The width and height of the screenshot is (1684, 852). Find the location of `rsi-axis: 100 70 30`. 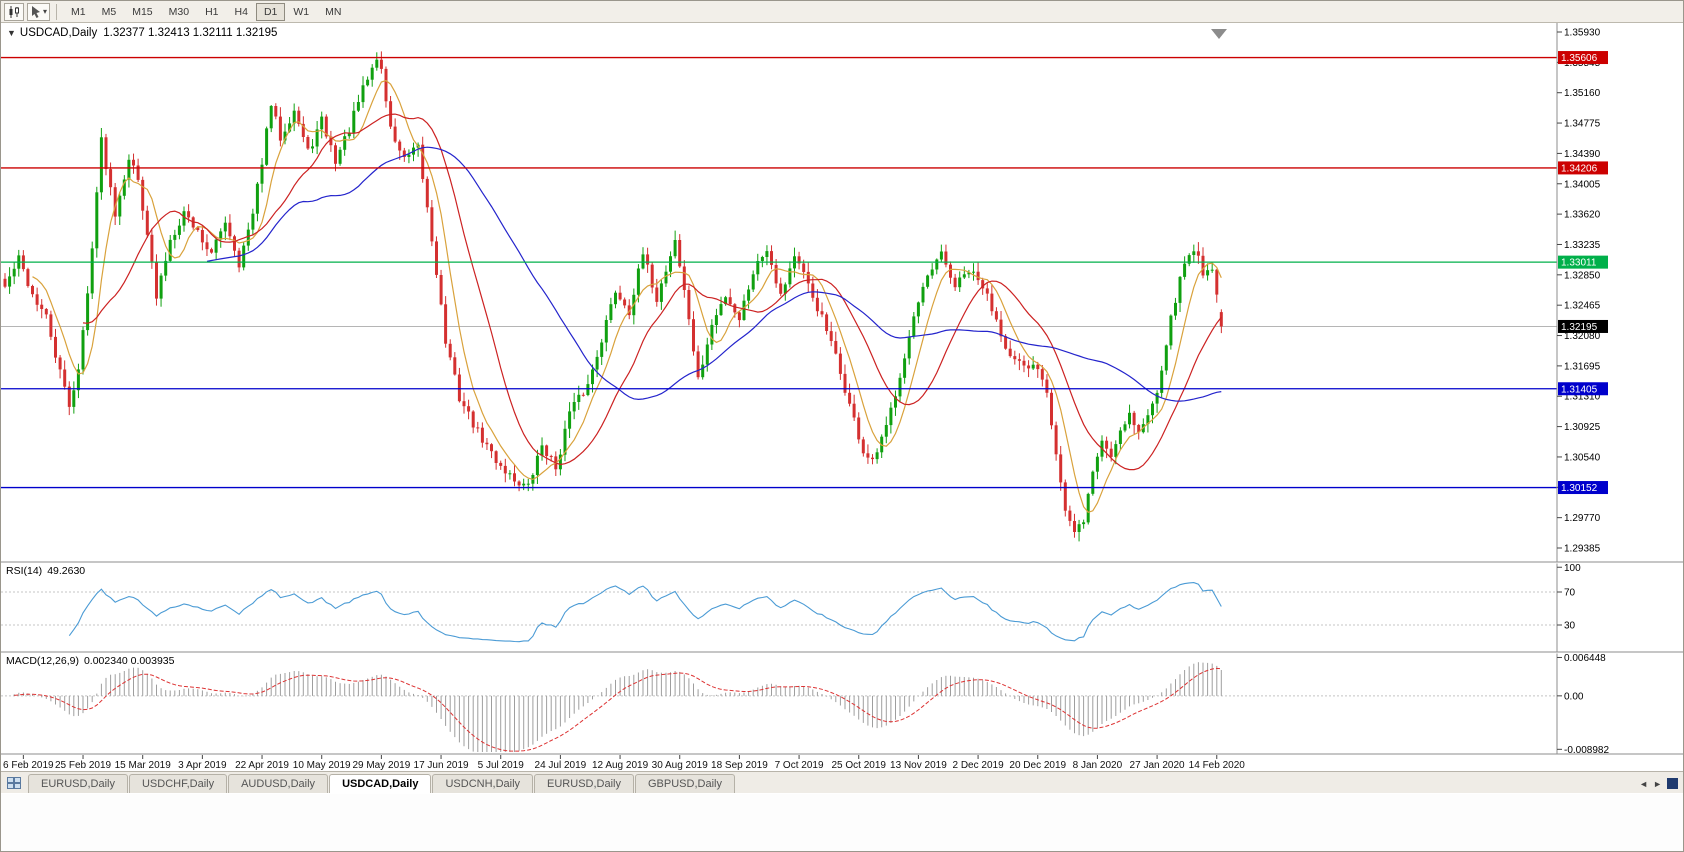

rsi-axis: 100 70 30 is located at coordinates (1569, 597).